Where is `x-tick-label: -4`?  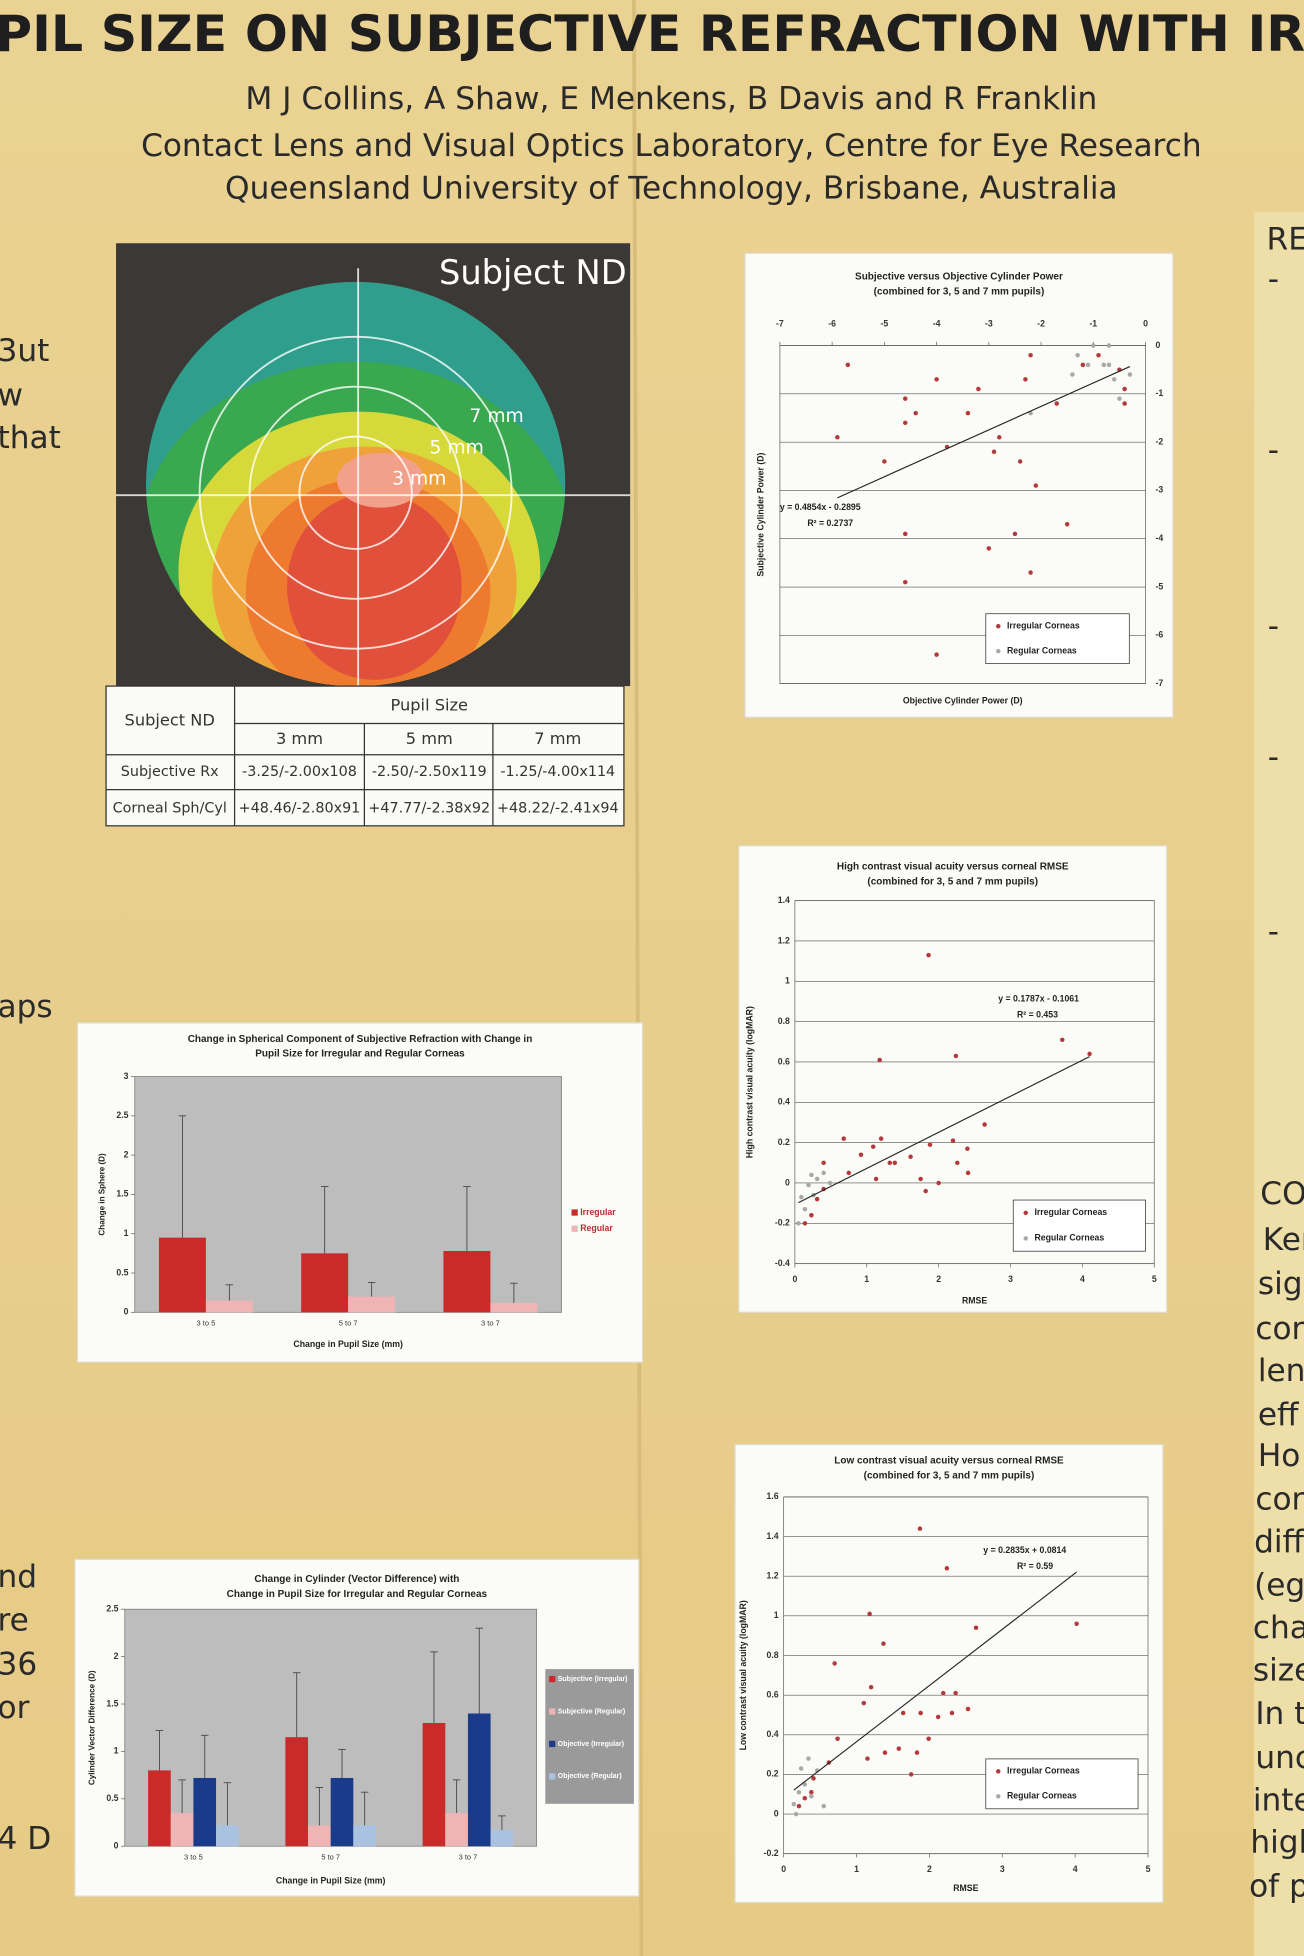 x-tick-label: -4 is located at coordinates (937, 324).